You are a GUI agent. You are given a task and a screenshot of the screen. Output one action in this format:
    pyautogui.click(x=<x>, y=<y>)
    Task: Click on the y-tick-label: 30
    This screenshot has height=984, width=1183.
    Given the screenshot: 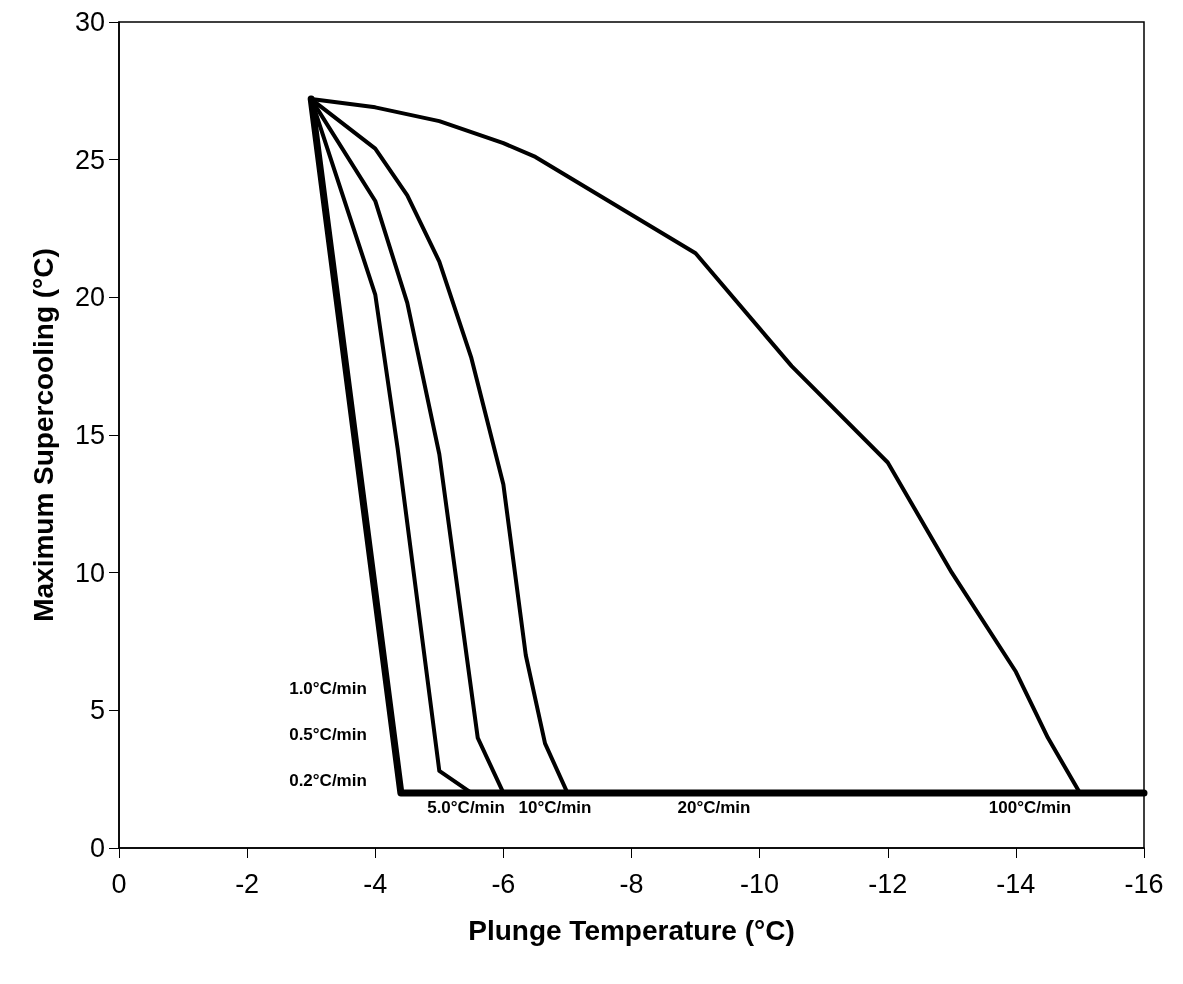 What is the action you would take?
    pyautogui.click(x=89, y=22)
    